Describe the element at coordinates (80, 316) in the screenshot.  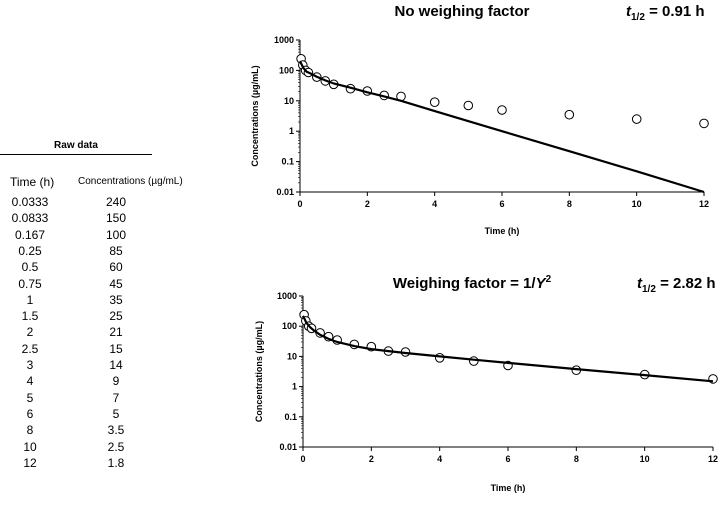
I see `table-row: 1.5 25` at that location.